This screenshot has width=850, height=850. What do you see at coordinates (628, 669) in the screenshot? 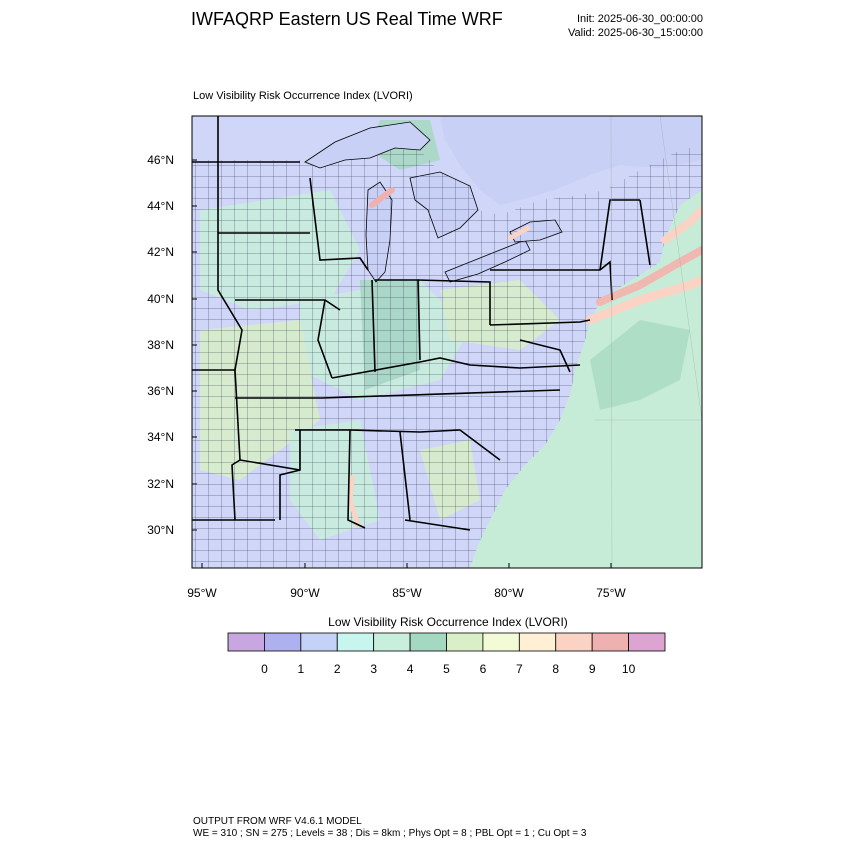
I see `colorbar-tick-label: 10` at bounding box center [628, 669].